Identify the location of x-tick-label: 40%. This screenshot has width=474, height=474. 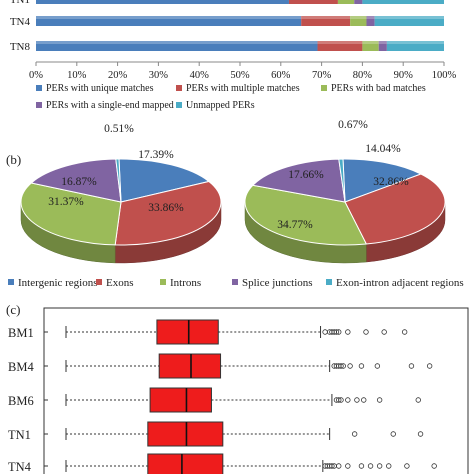
(200, 75).